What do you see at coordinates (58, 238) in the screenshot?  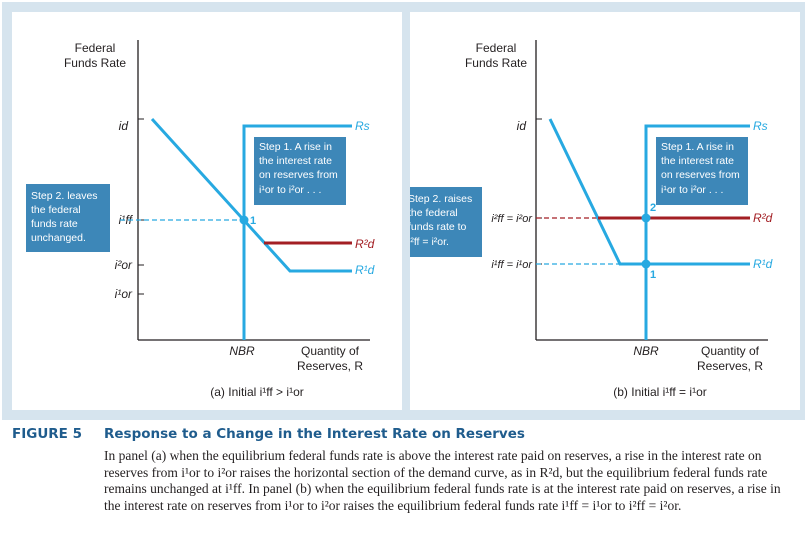 I see `step2-line-4: unchanged.` at bounding box center [58, 238].